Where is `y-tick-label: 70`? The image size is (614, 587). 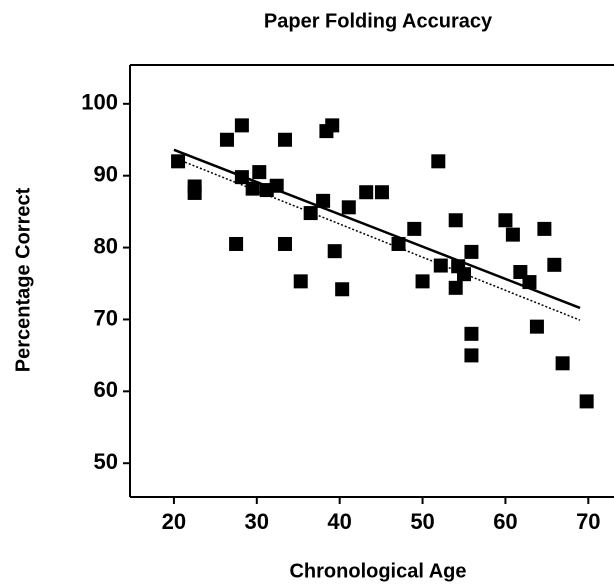 y-tick-label: 70 is located at coordinates (106, 317).